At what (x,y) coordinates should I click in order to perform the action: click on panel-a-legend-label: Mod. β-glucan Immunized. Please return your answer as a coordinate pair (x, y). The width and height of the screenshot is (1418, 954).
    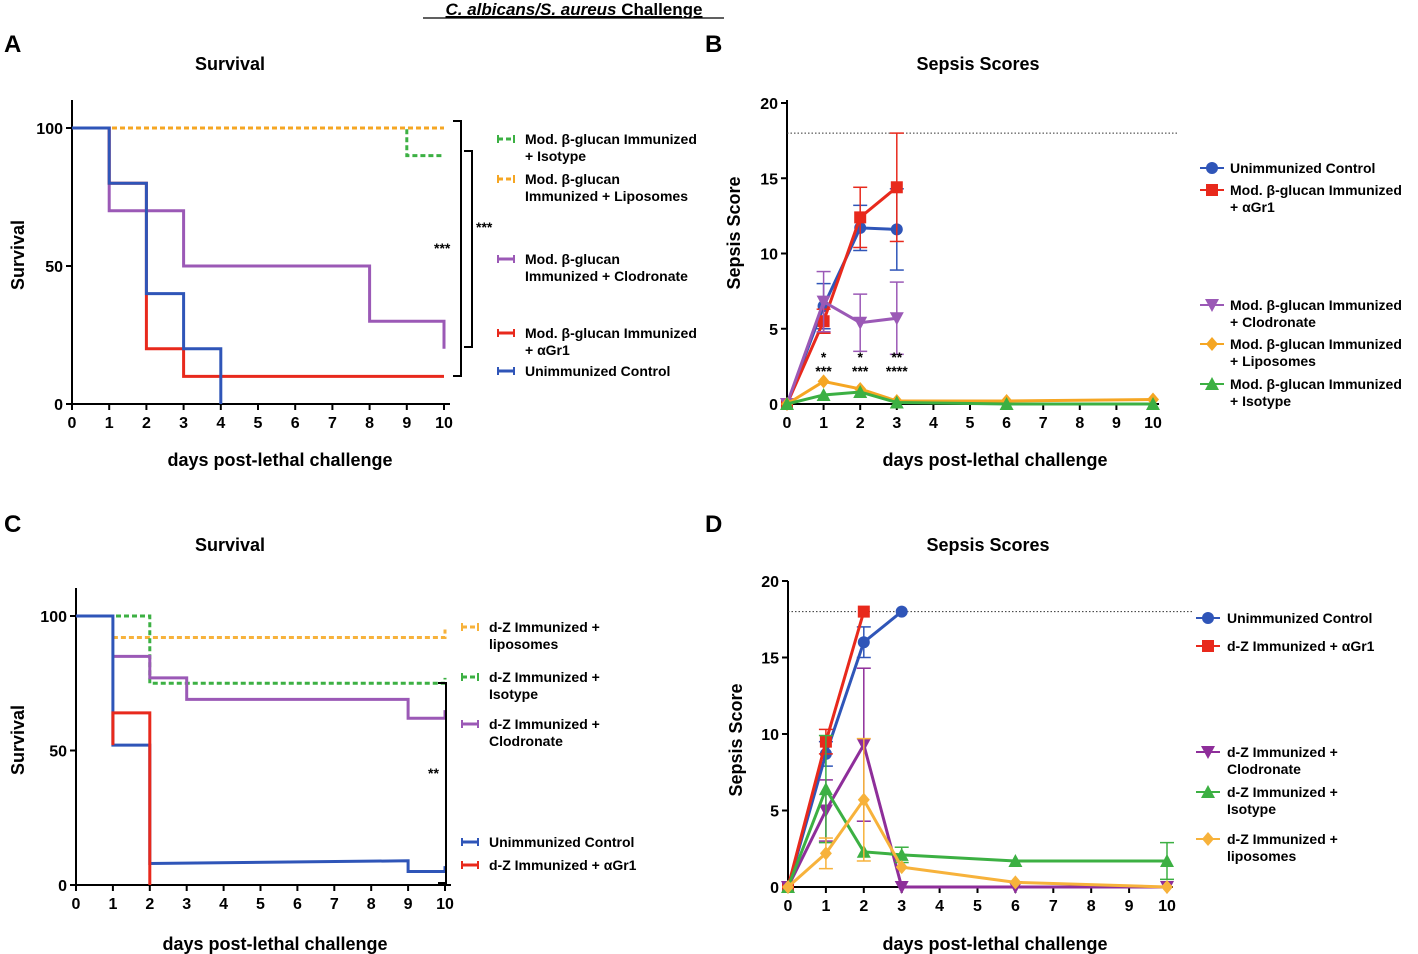
    Looking at the image, I should click on (611, 139).